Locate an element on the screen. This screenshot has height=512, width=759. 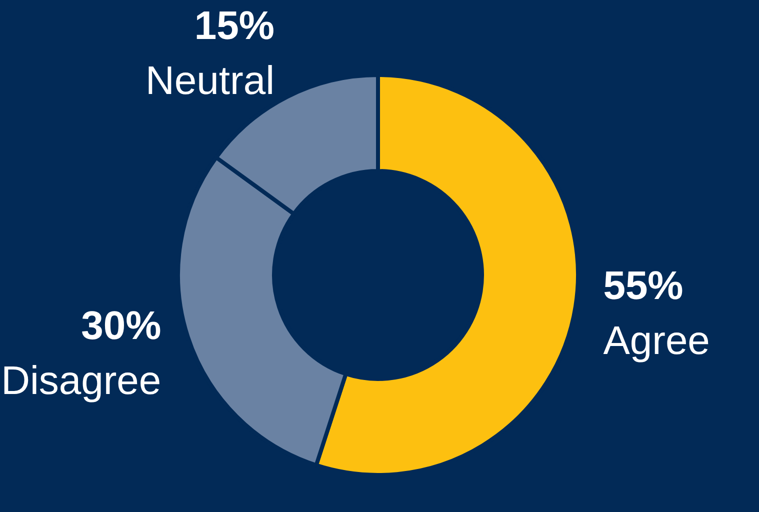
slice-label: Neutral is located at coordinates (210, 81).